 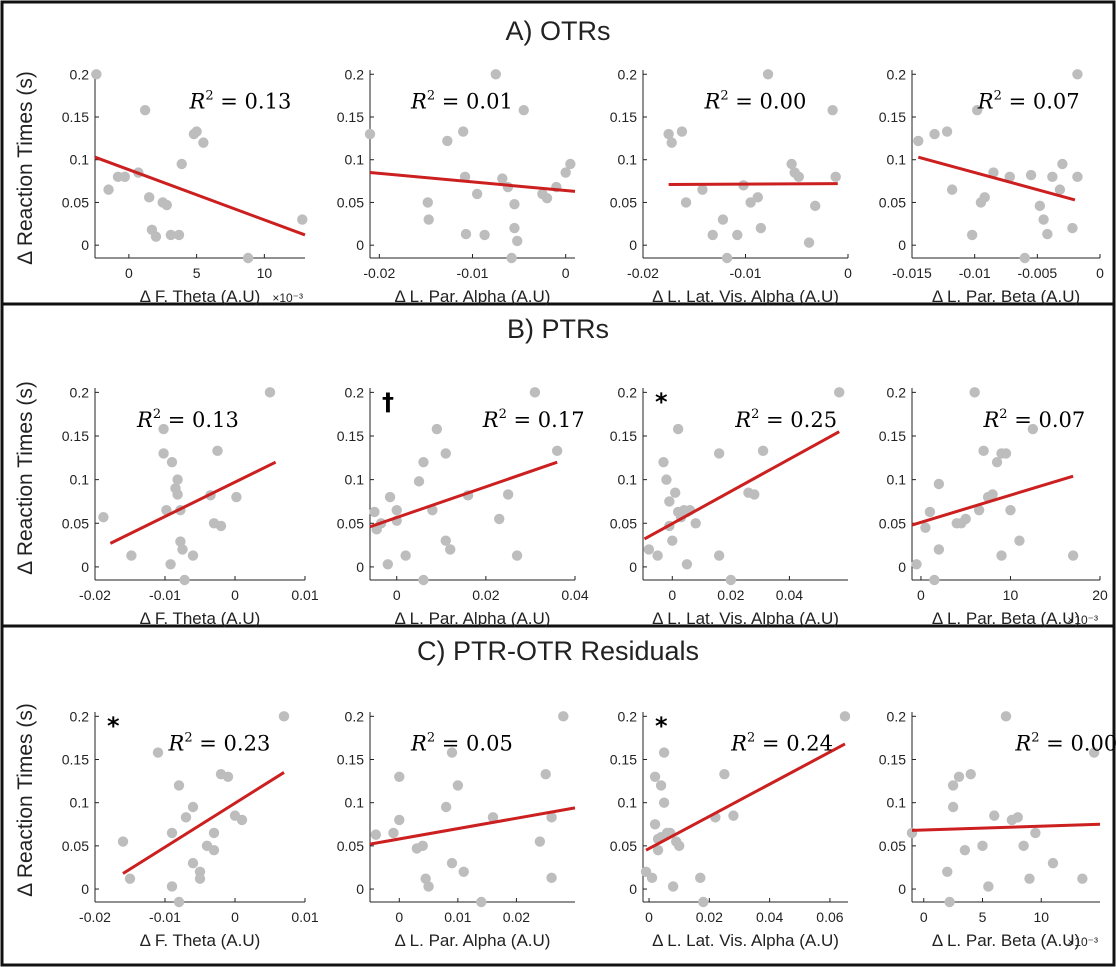 What do you see at coordinates (1006, 940) in the screenshot?
I see `x-axis-label: Δ L. Par. Beta (A.U)` at bounding box center [1006, 940].